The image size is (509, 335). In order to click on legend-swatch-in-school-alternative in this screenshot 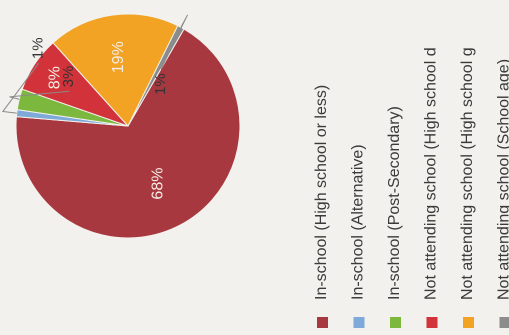, I will do `click(359, 322)`.